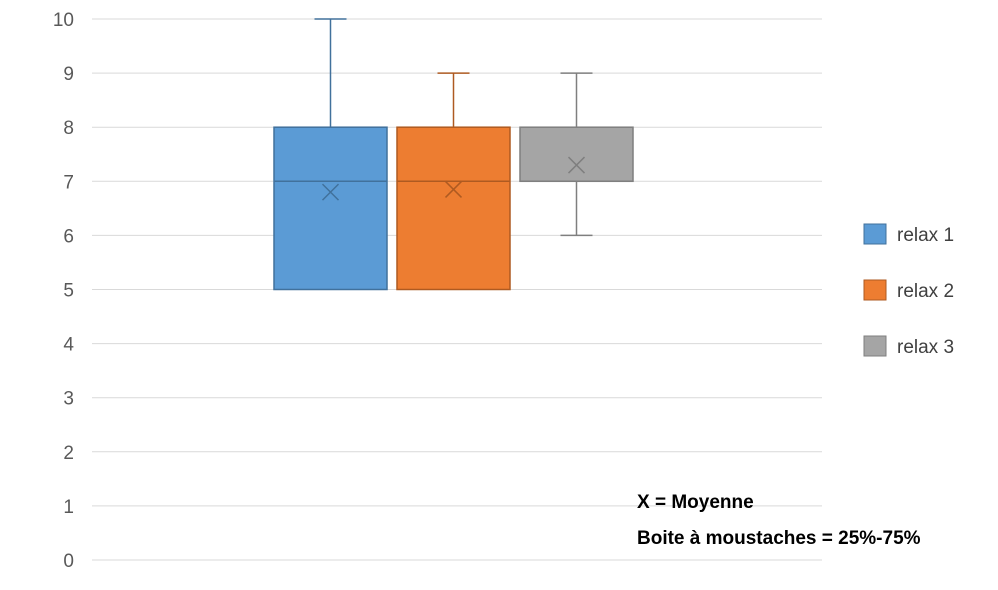  Describe the element at coordinates (68, 507) in the screenshot. I see `y-tick-label: 1` at that location.